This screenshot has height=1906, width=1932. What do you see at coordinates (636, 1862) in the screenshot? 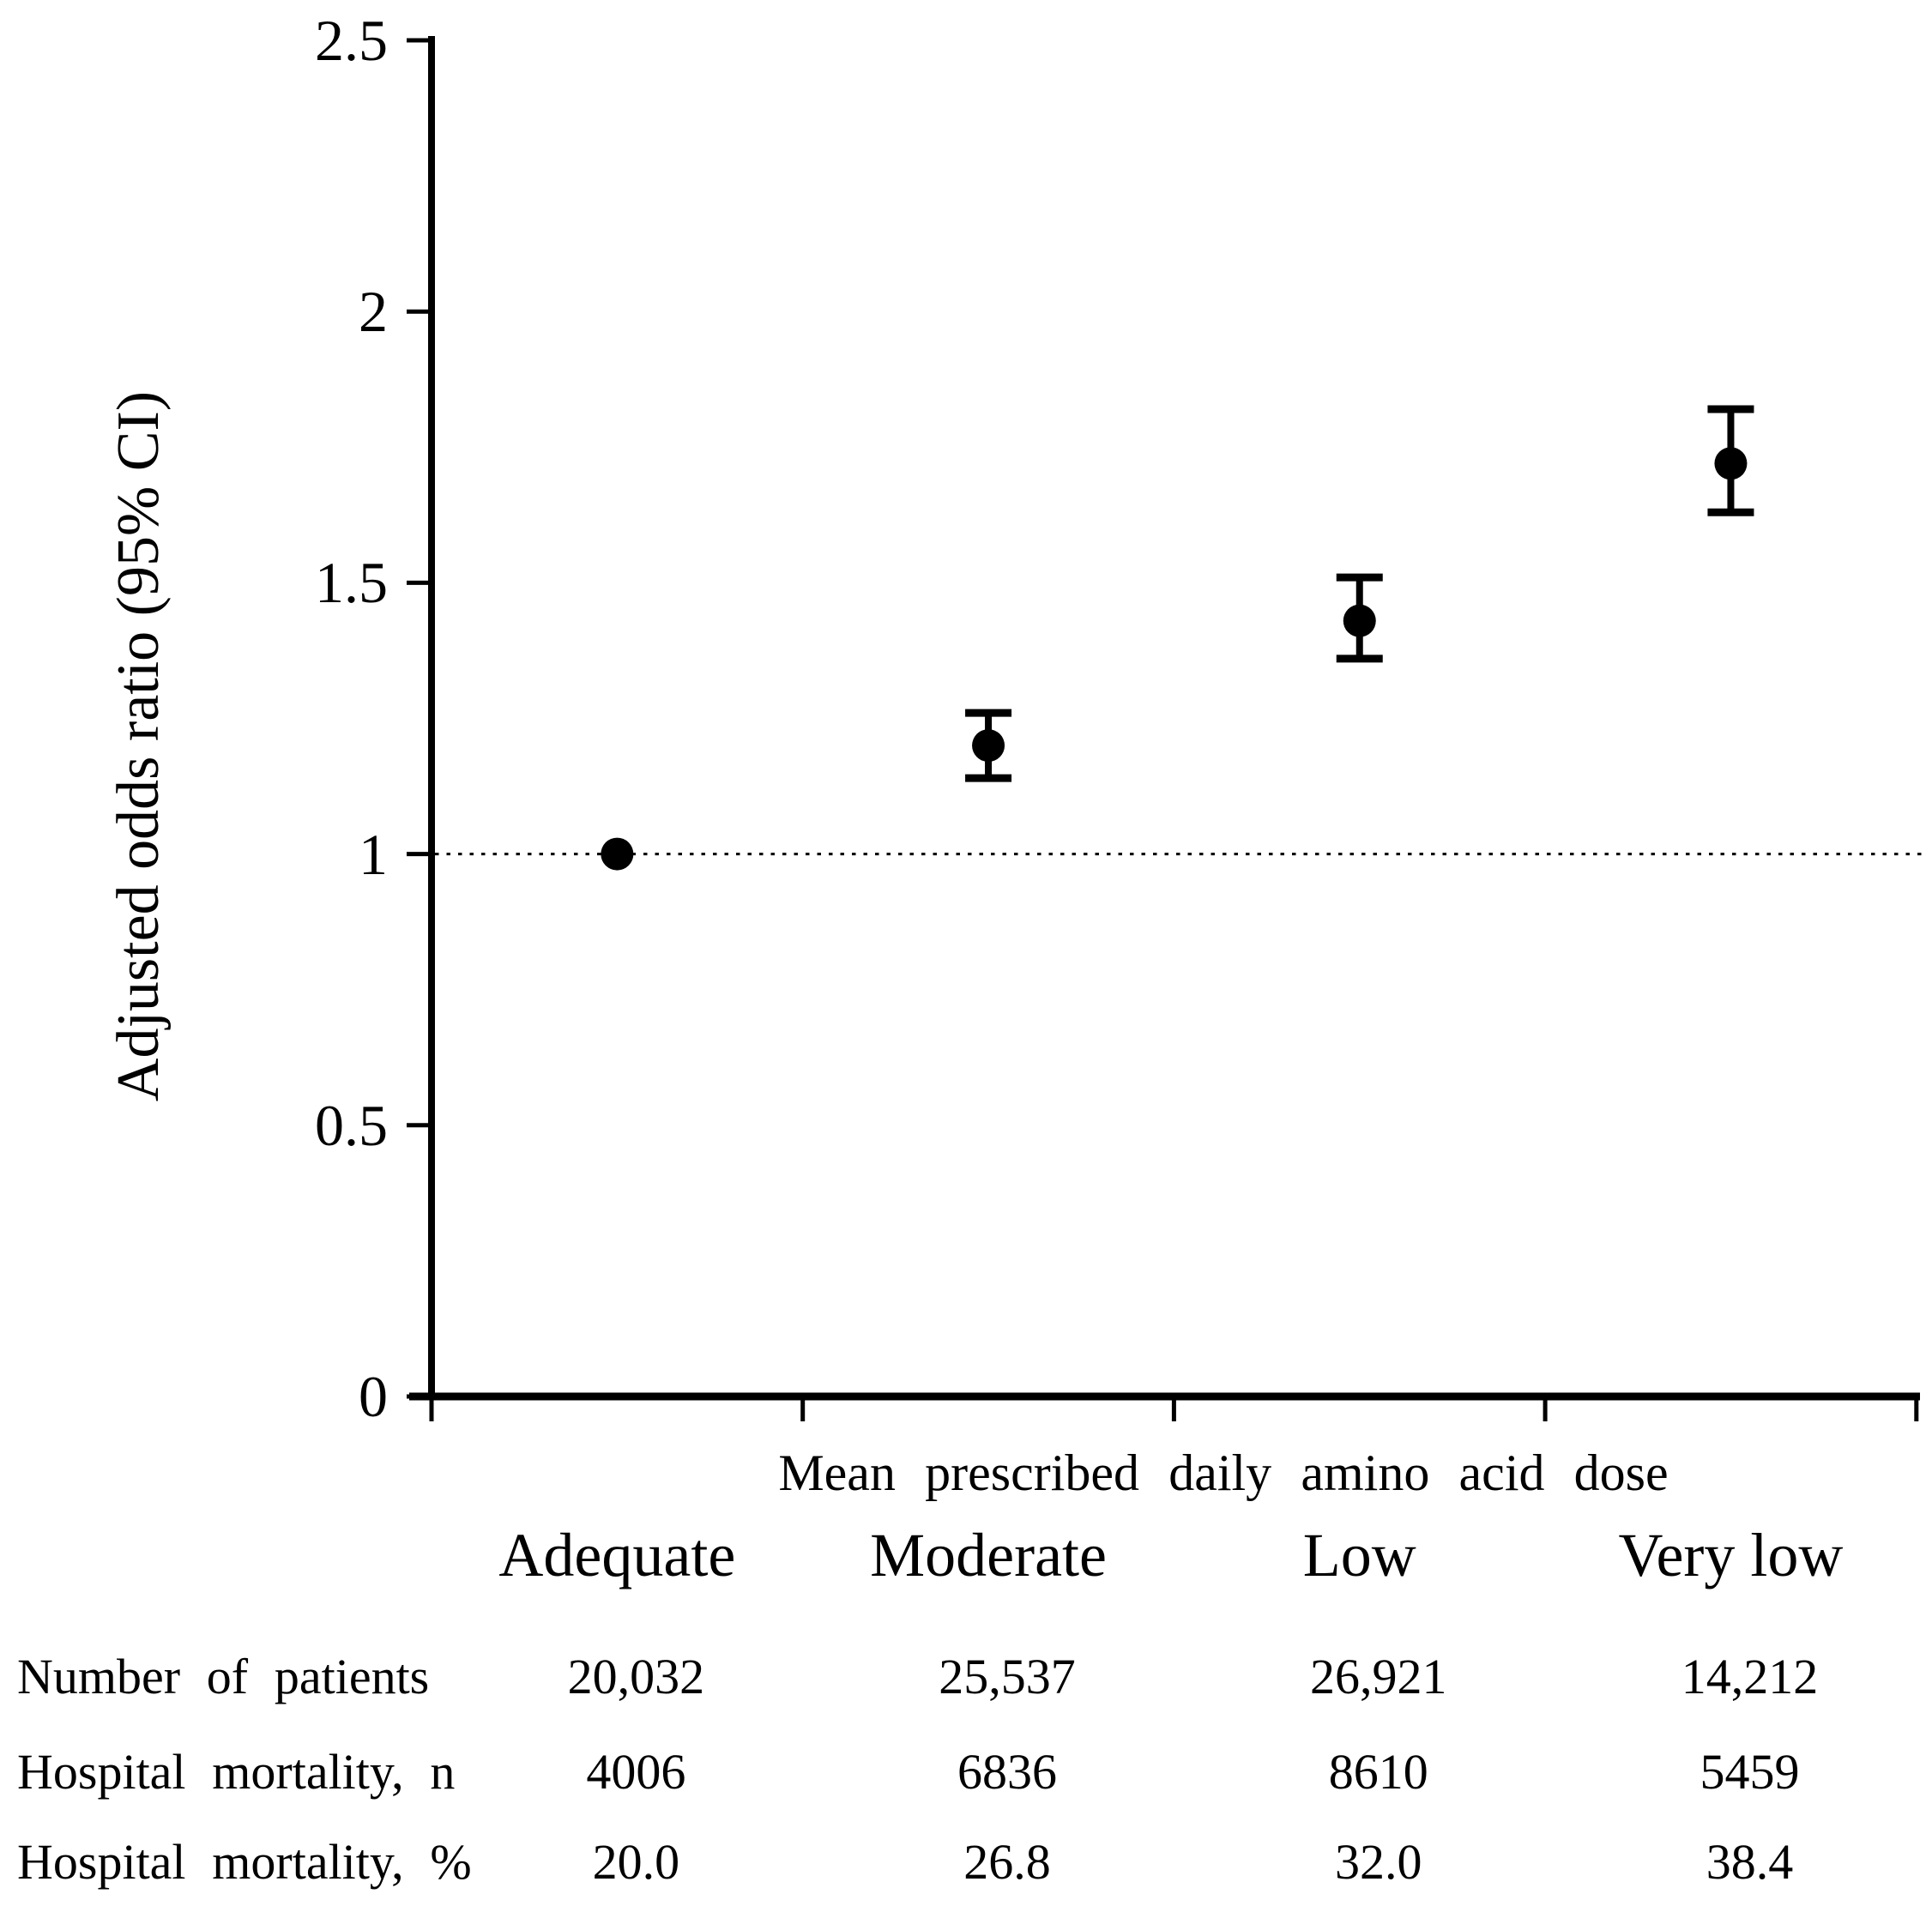
I see `table-cell: 20.0` at bounding box center [636, 1862].